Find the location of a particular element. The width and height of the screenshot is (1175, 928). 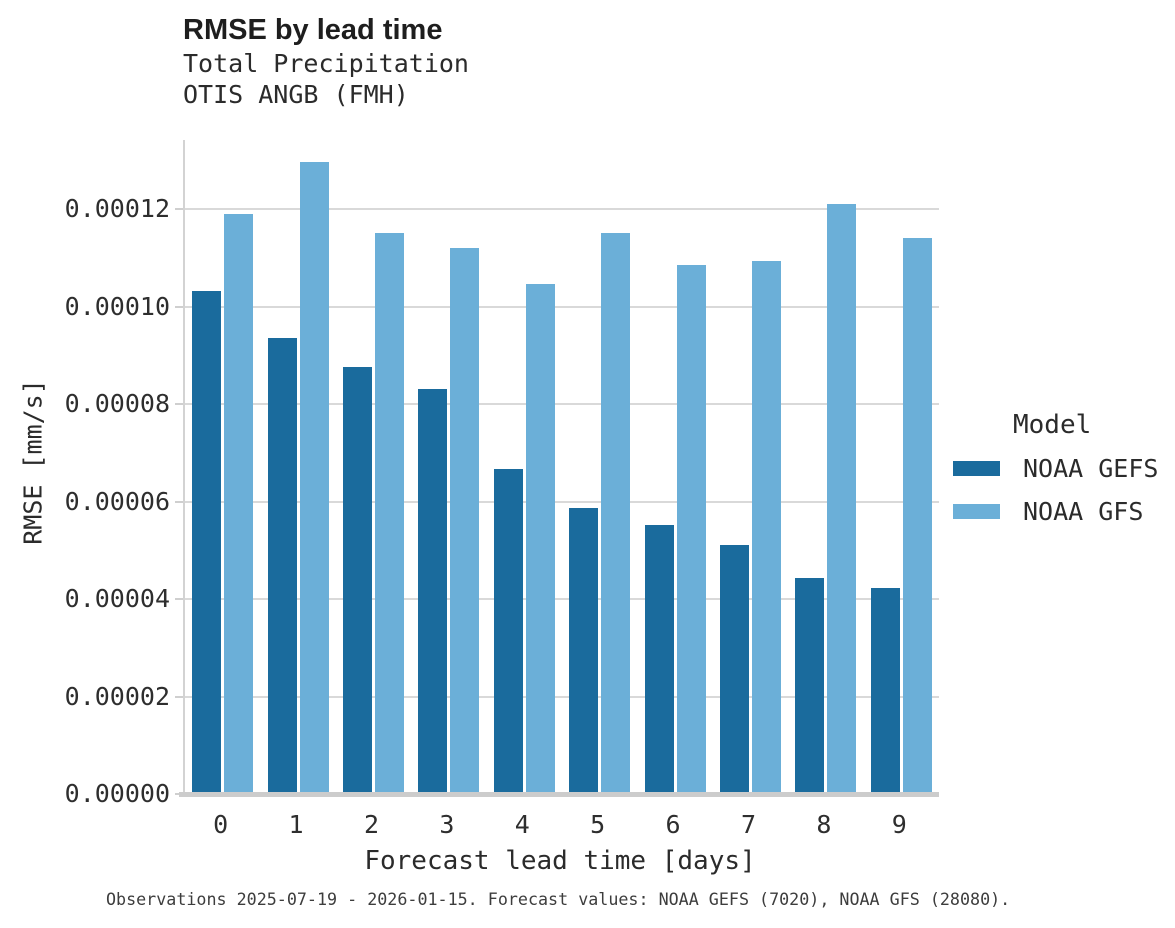

xtick-label-day-6: 6 is located at coordinates (673, 824).